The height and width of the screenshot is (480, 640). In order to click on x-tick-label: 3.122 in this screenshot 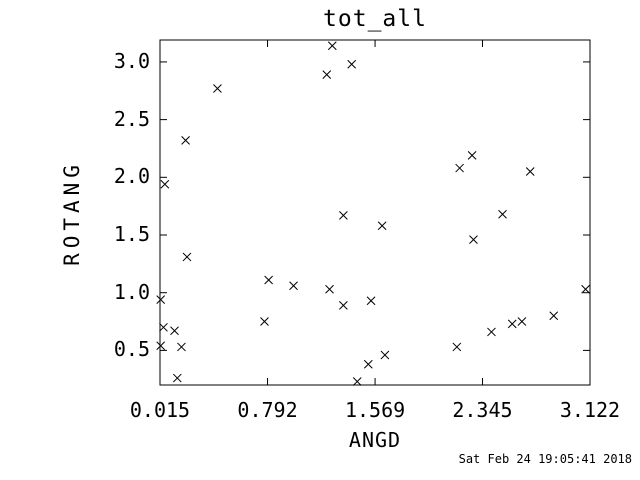, I will do `click(590, 410)`.